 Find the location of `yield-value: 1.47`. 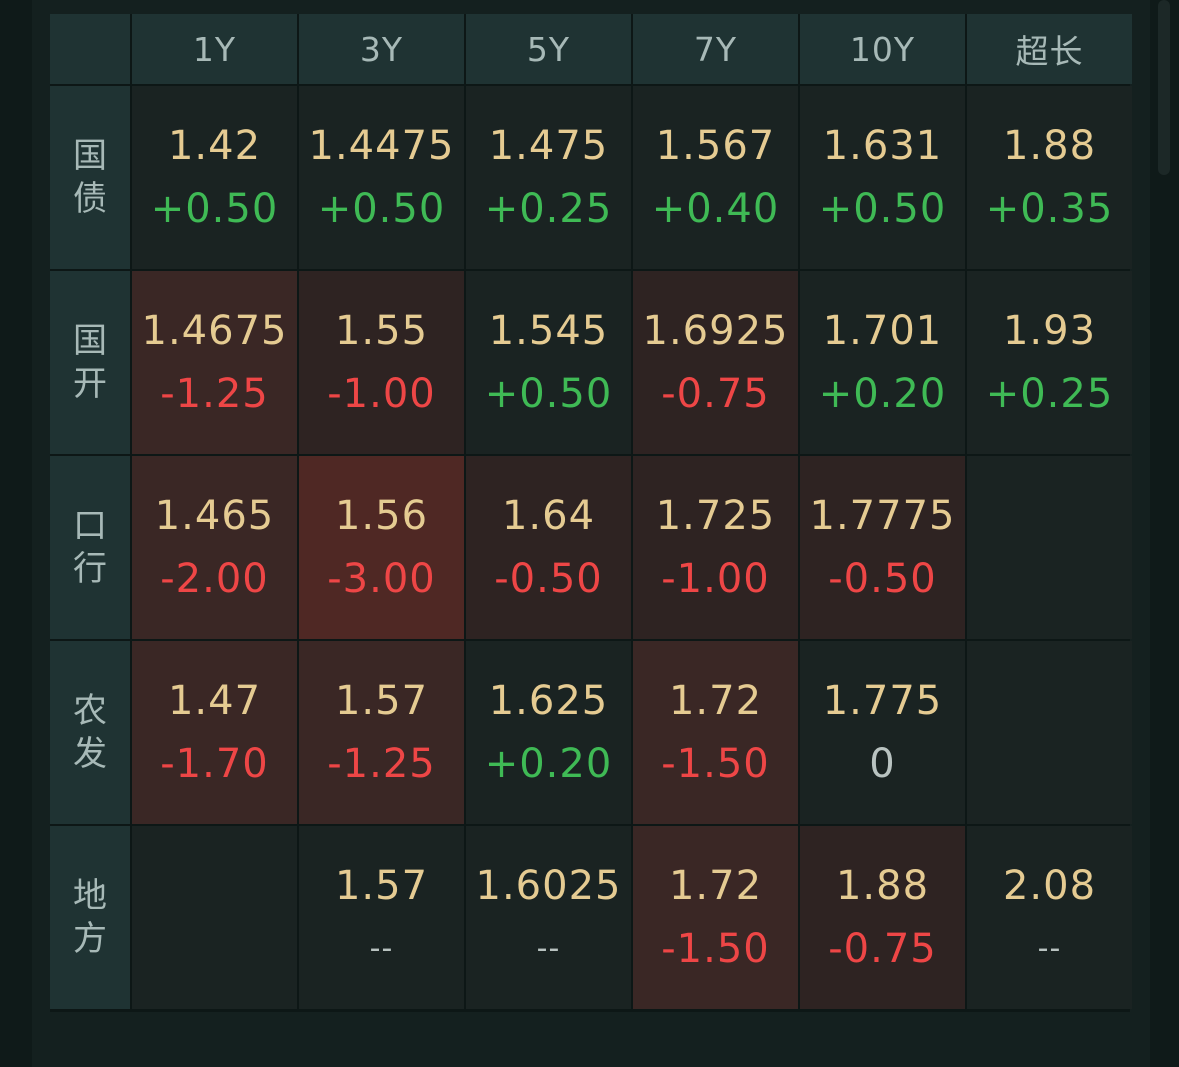

yield-value: 1.47 is located at coordinates (214, 701).